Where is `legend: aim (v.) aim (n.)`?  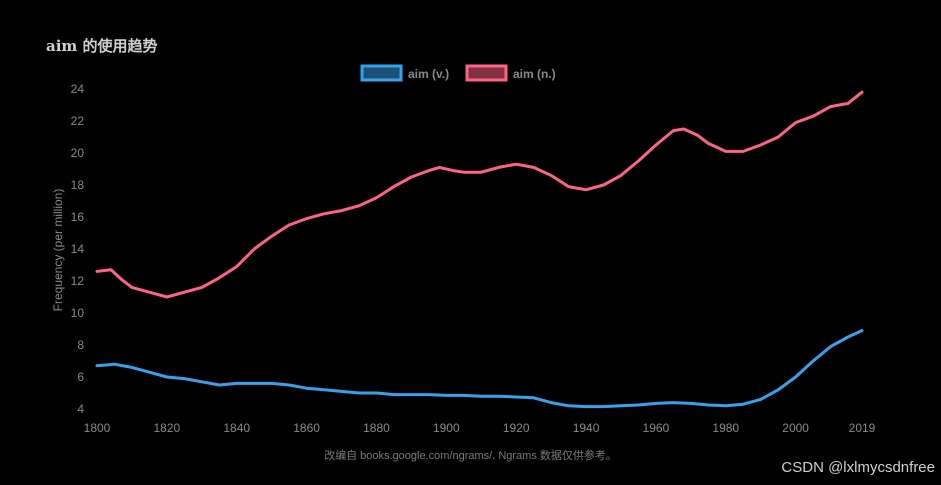 legend: aim (v.) aim (n.) is located at coordinates (458, 73).